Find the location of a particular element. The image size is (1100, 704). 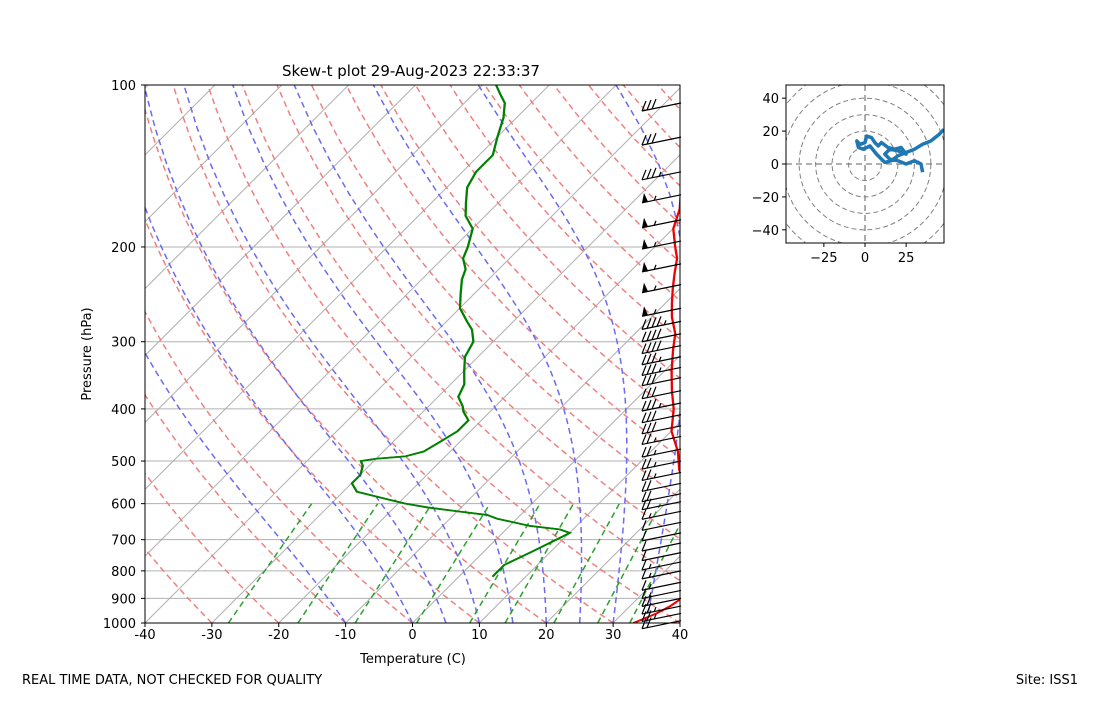

x-tick-label: 40 is located at coordinates (680, 635).